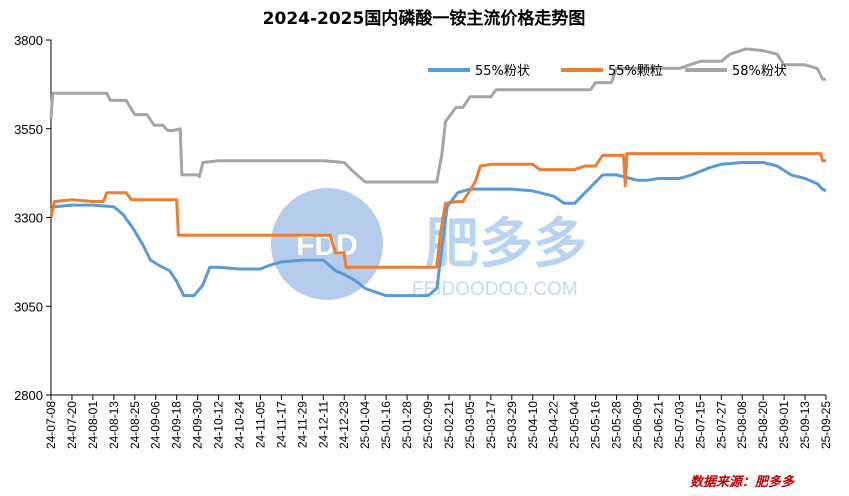 Image resolution: width=849 pixels, height=496 pixels. What do you see at coordinates (575, 425) in the screenshot?
I see `x-tick-label: 25-05-04` at bounding box center [575, 425].